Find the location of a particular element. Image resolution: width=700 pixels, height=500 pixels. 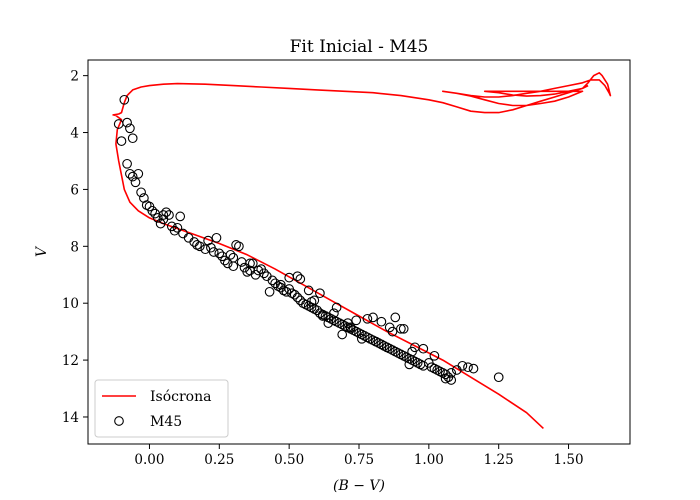

x-axis: 0.00 0.25 0.50 0.75 1.00 1.25 1.50 is located at coordinates (359, 456).